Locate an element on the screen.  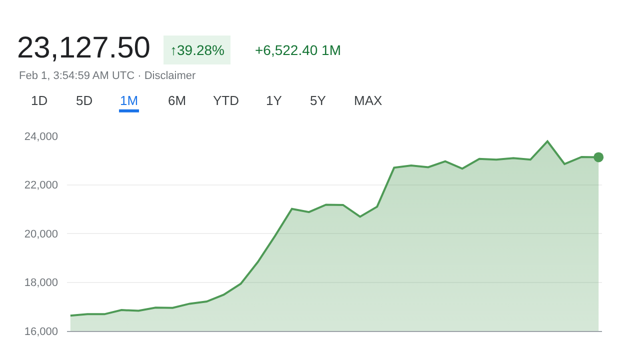
text: 1M is located at coordinates (129, 100).